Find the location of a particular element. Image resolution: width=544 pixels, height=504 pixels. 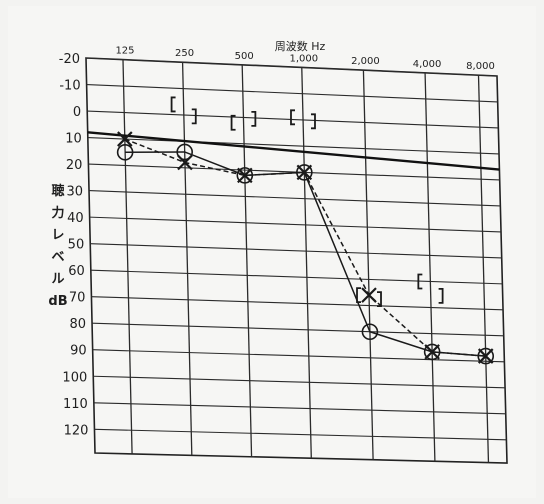

y-axis-label-char: レ is located at coordinates (57, 235).